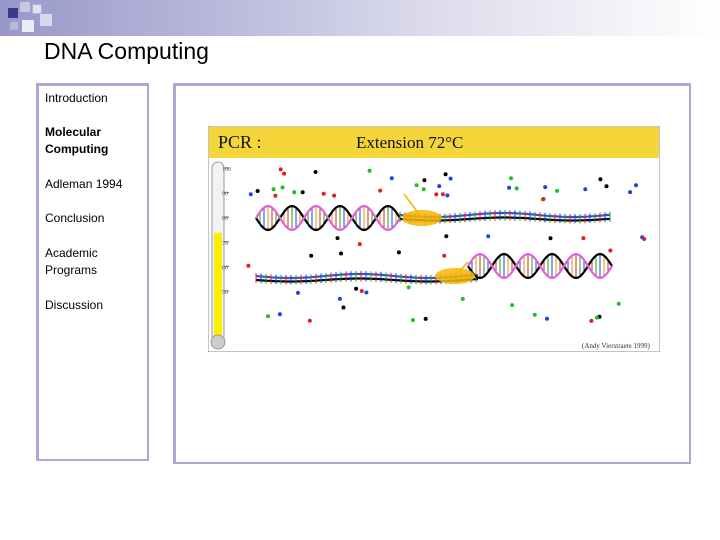 Image resolution: width=720 pixels, height=540 pixels. Describe the element at coordinates (225, 268) in the screenshot. I see `thermometer-tick-label: 60` at that location.